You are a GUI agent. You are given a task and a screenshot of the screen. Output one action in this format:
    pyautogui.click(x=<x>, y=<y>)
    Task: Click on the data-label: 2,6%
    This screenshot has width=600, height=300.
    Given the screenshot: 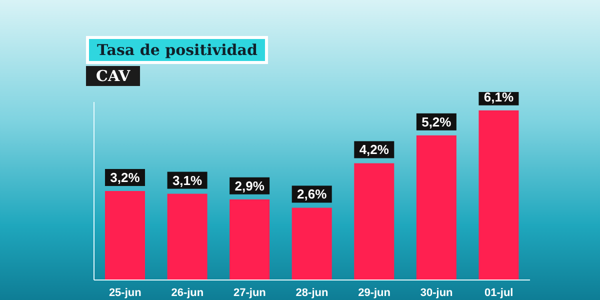 What is the action you would take?
    pyautogui.click(x=312, y=194)
    